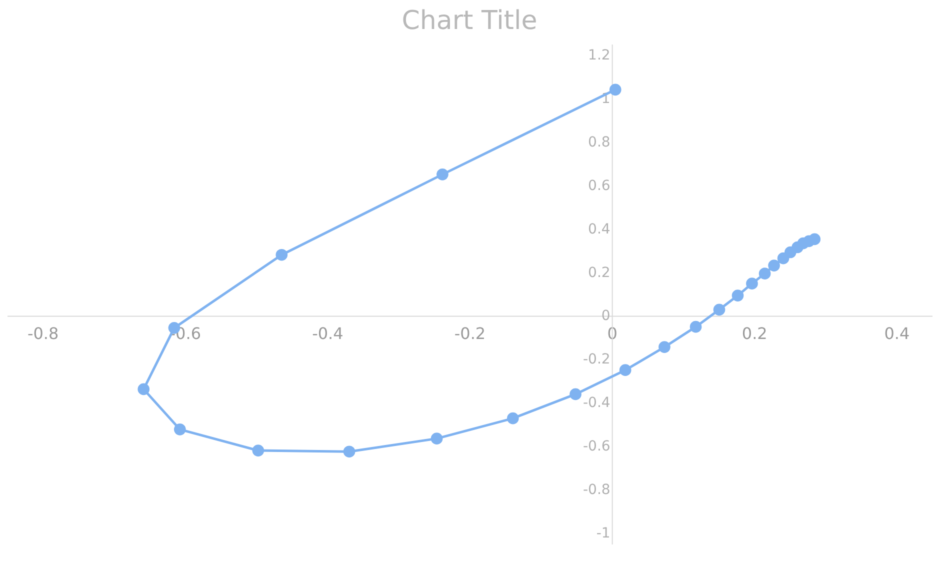  I want to click on y-tick-label: -0.2, so click(596, 360).